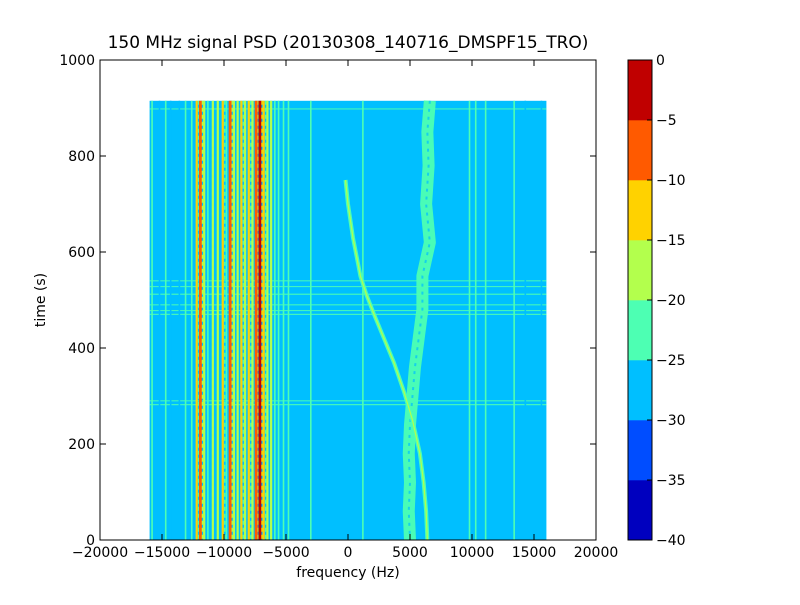  Describe the element at coordinates (90, 541) in the screenshot. I see `y-tick-label: 0` at that location.